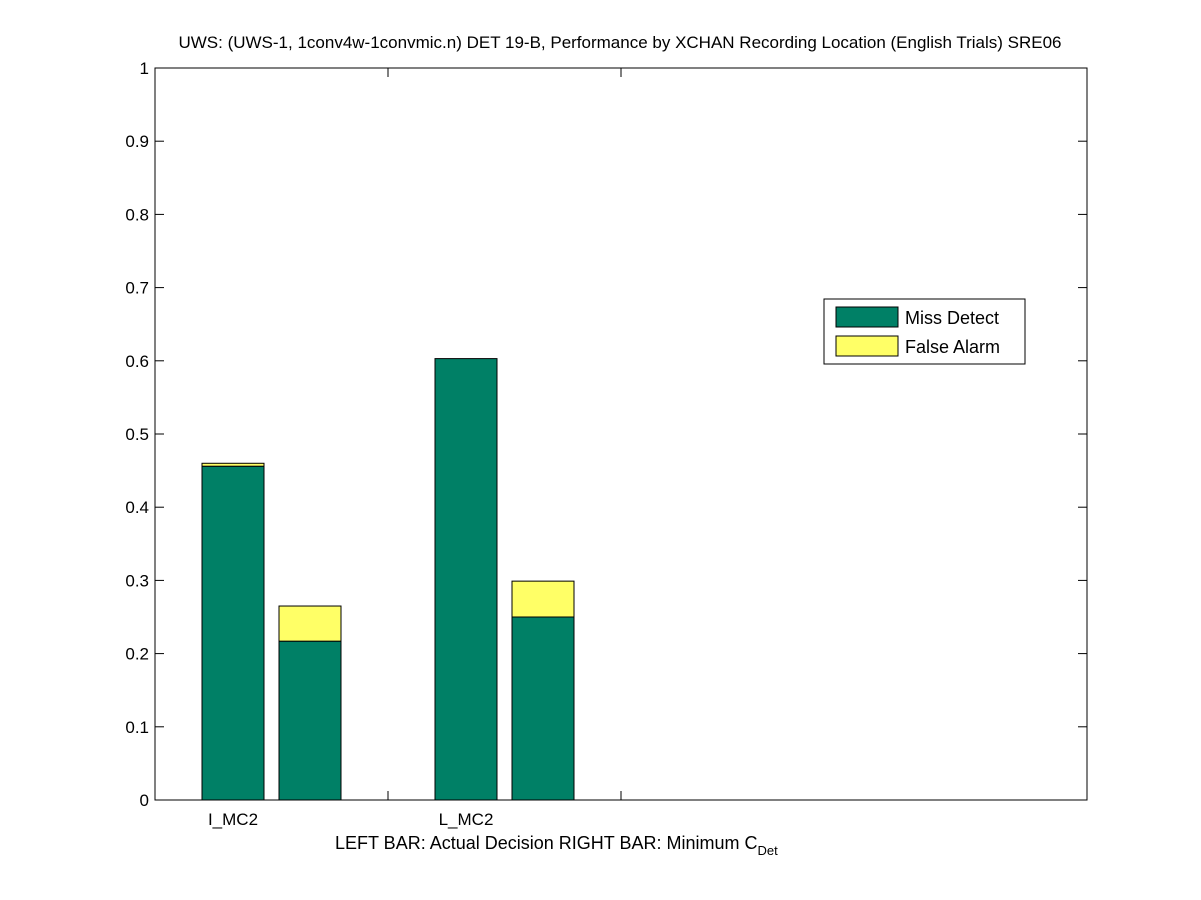 This screenshot has height=900, width=1201. What do you see at coordinates (952, 347) in the screenshot?
I see `legend-label: False Alarm` at bounding box center [952, 347].